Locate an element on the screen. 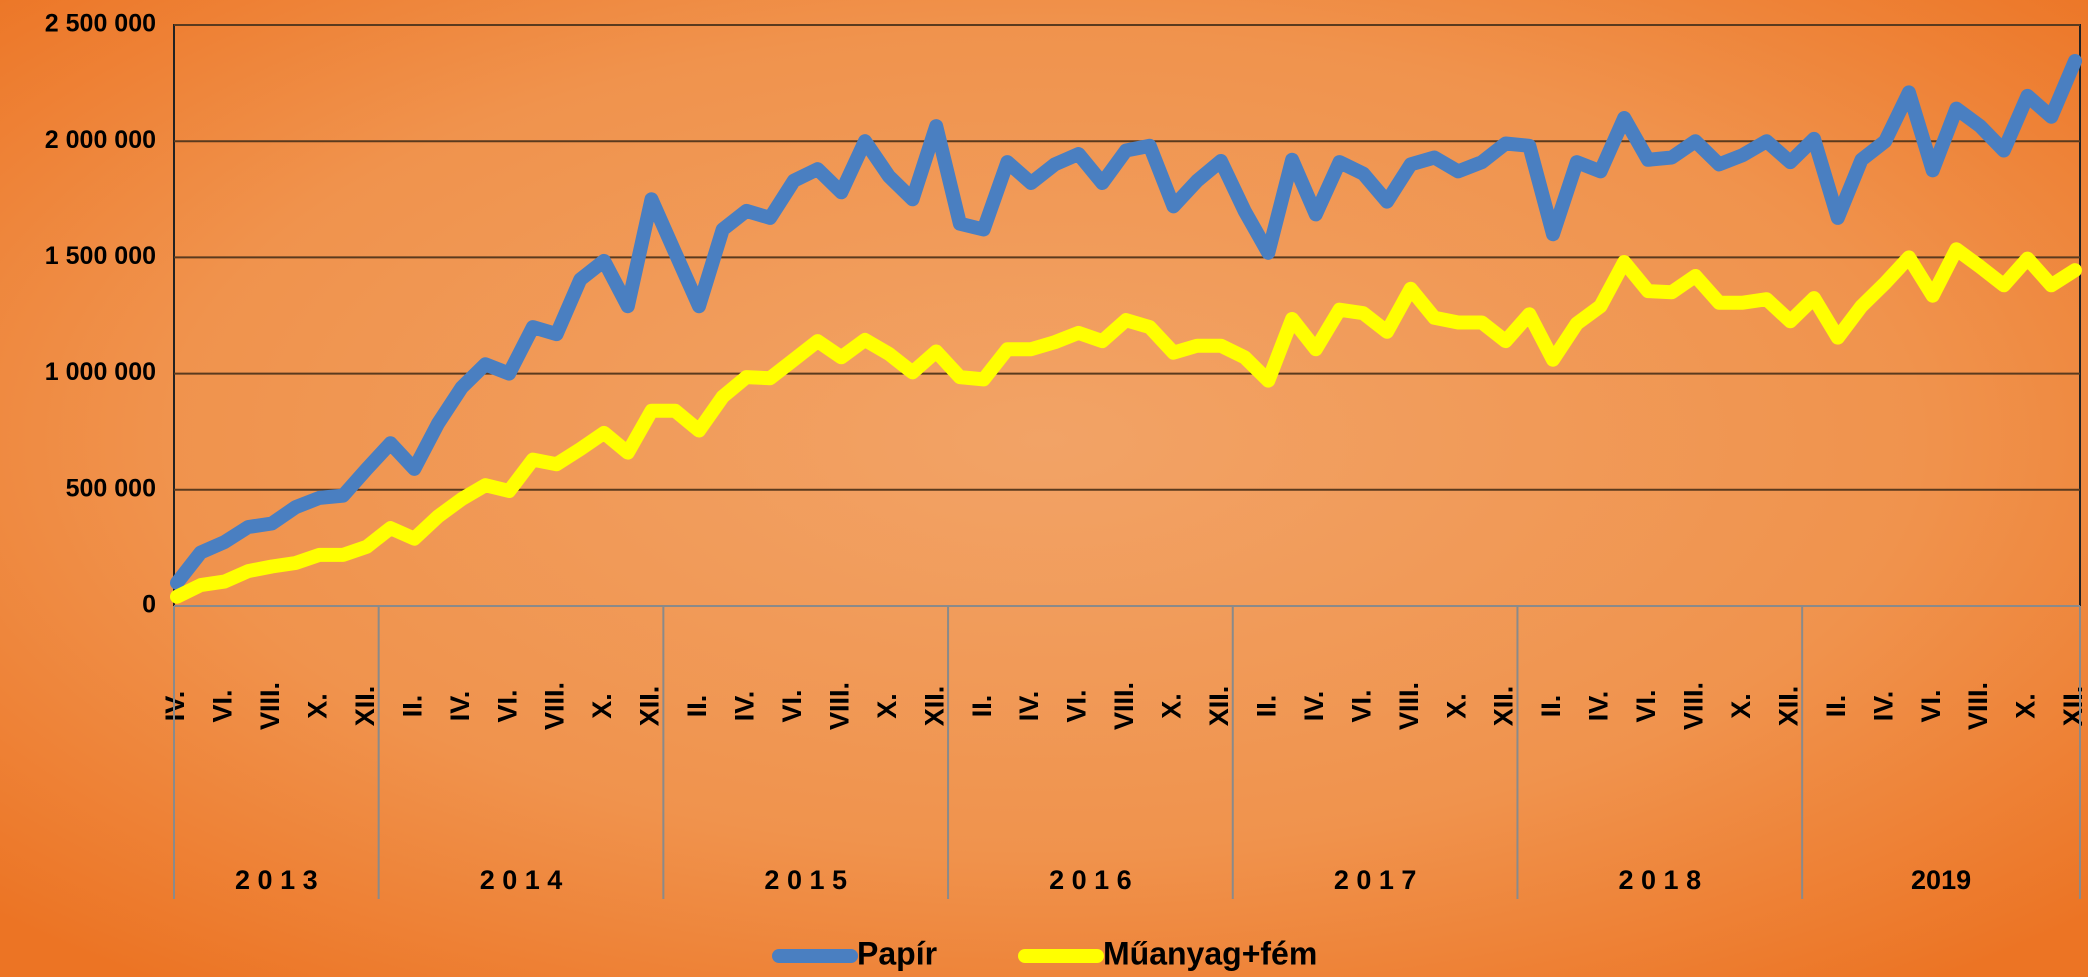 Image resolution: width=2088 pixels, height=977 pixels. y-tick-label: 1 000 000 is located at coordinates (100, 372).